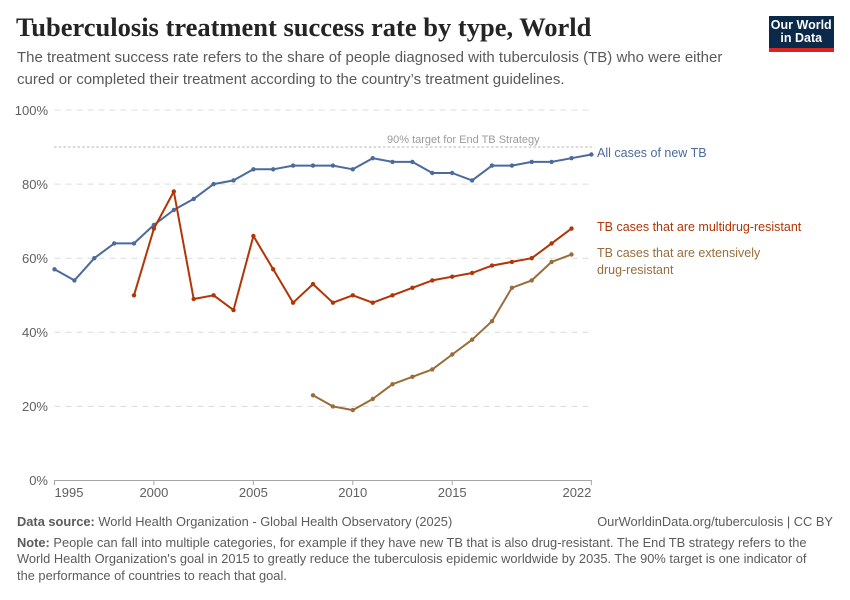 Image resolution: width=850 pixels, height=600 pixels. What do you see at coordinates (392, 162) in the screenshot?
I see `data-point-0-2012` at bounding box center [392, 162].